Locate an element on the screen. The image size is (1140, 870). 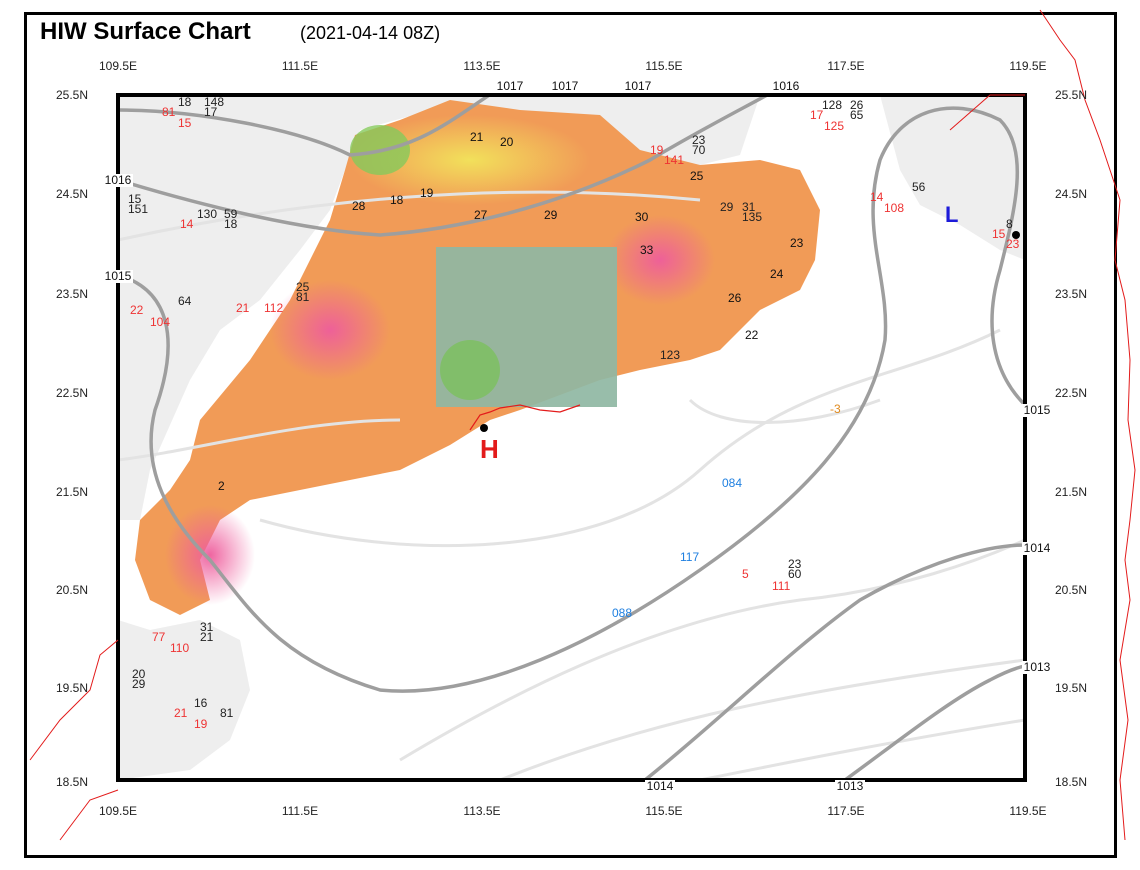
latitude-labels-right: 25.5N 24.5N 23.5N 22.5N 21.5N 20.5N 19.5N 18.5N is located at coordinates (1071, 438).